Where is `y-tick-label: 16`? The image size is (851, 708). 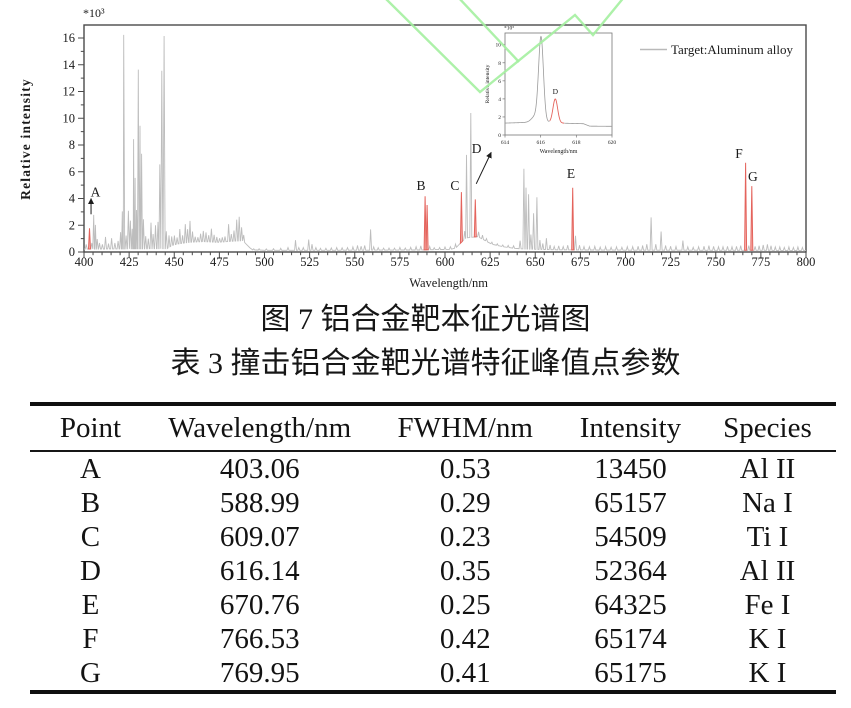 y-tick-label: 16 is located at coordinates (69, 38).